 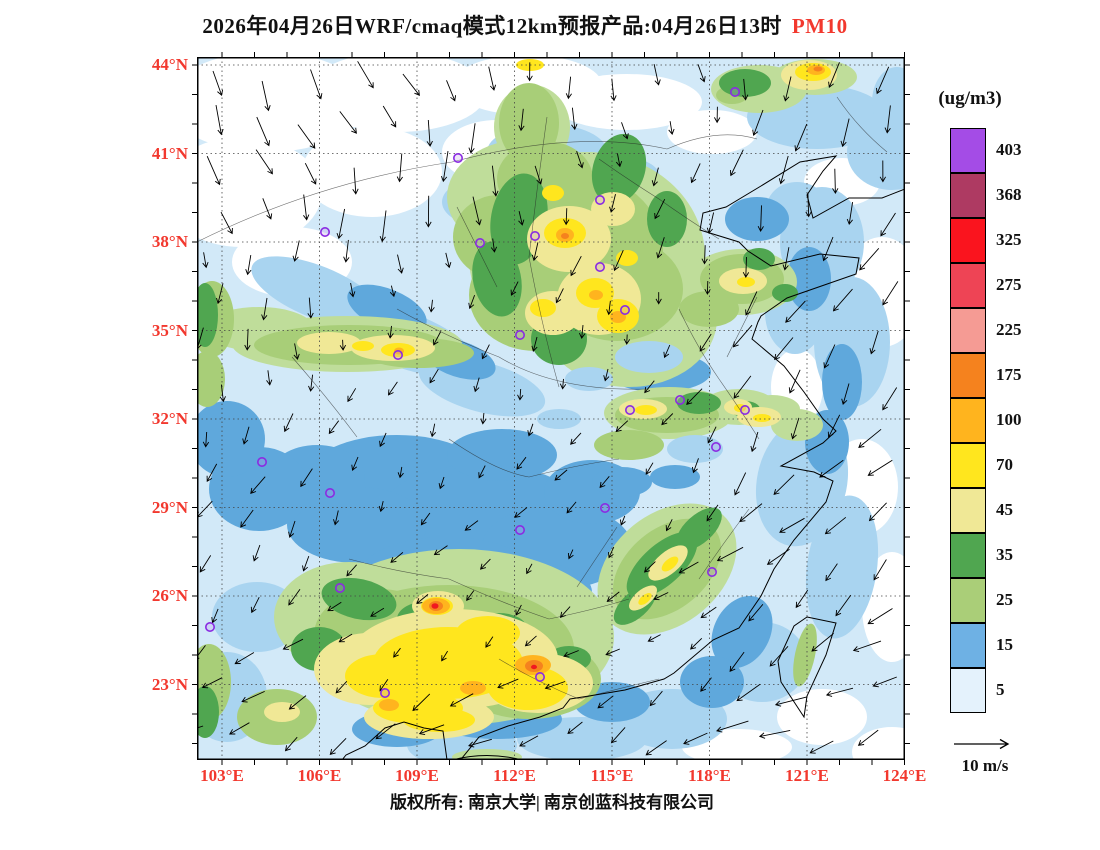 What do you see at coordinates (492, 26) in the screenshot?
I see `title-text: 2026年04月26日WRF/cmaq模式12km预报产品:04月26日13时` at bounding box center [492, 26].